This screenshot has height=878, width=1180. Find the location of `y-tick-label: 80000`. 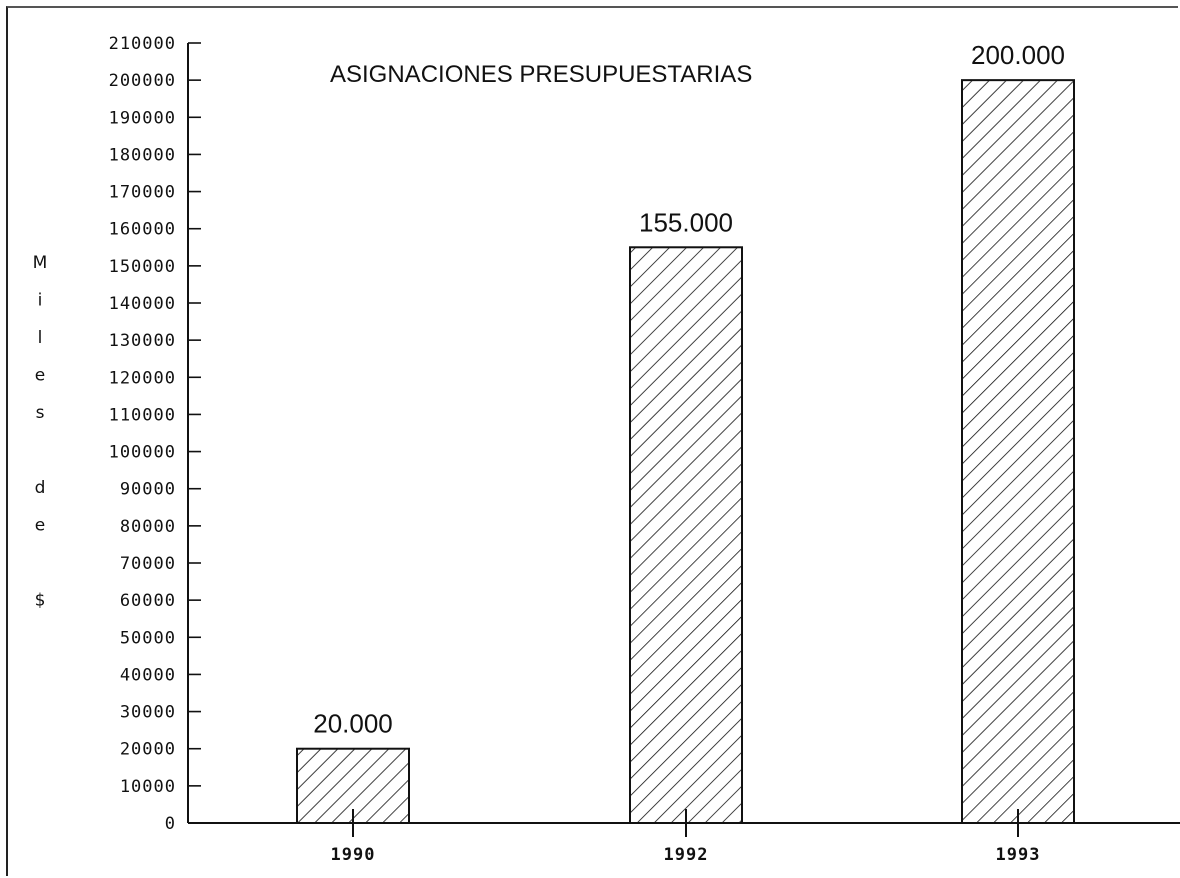

y-tick-label: 80000 is located at coordinates (148, 527).